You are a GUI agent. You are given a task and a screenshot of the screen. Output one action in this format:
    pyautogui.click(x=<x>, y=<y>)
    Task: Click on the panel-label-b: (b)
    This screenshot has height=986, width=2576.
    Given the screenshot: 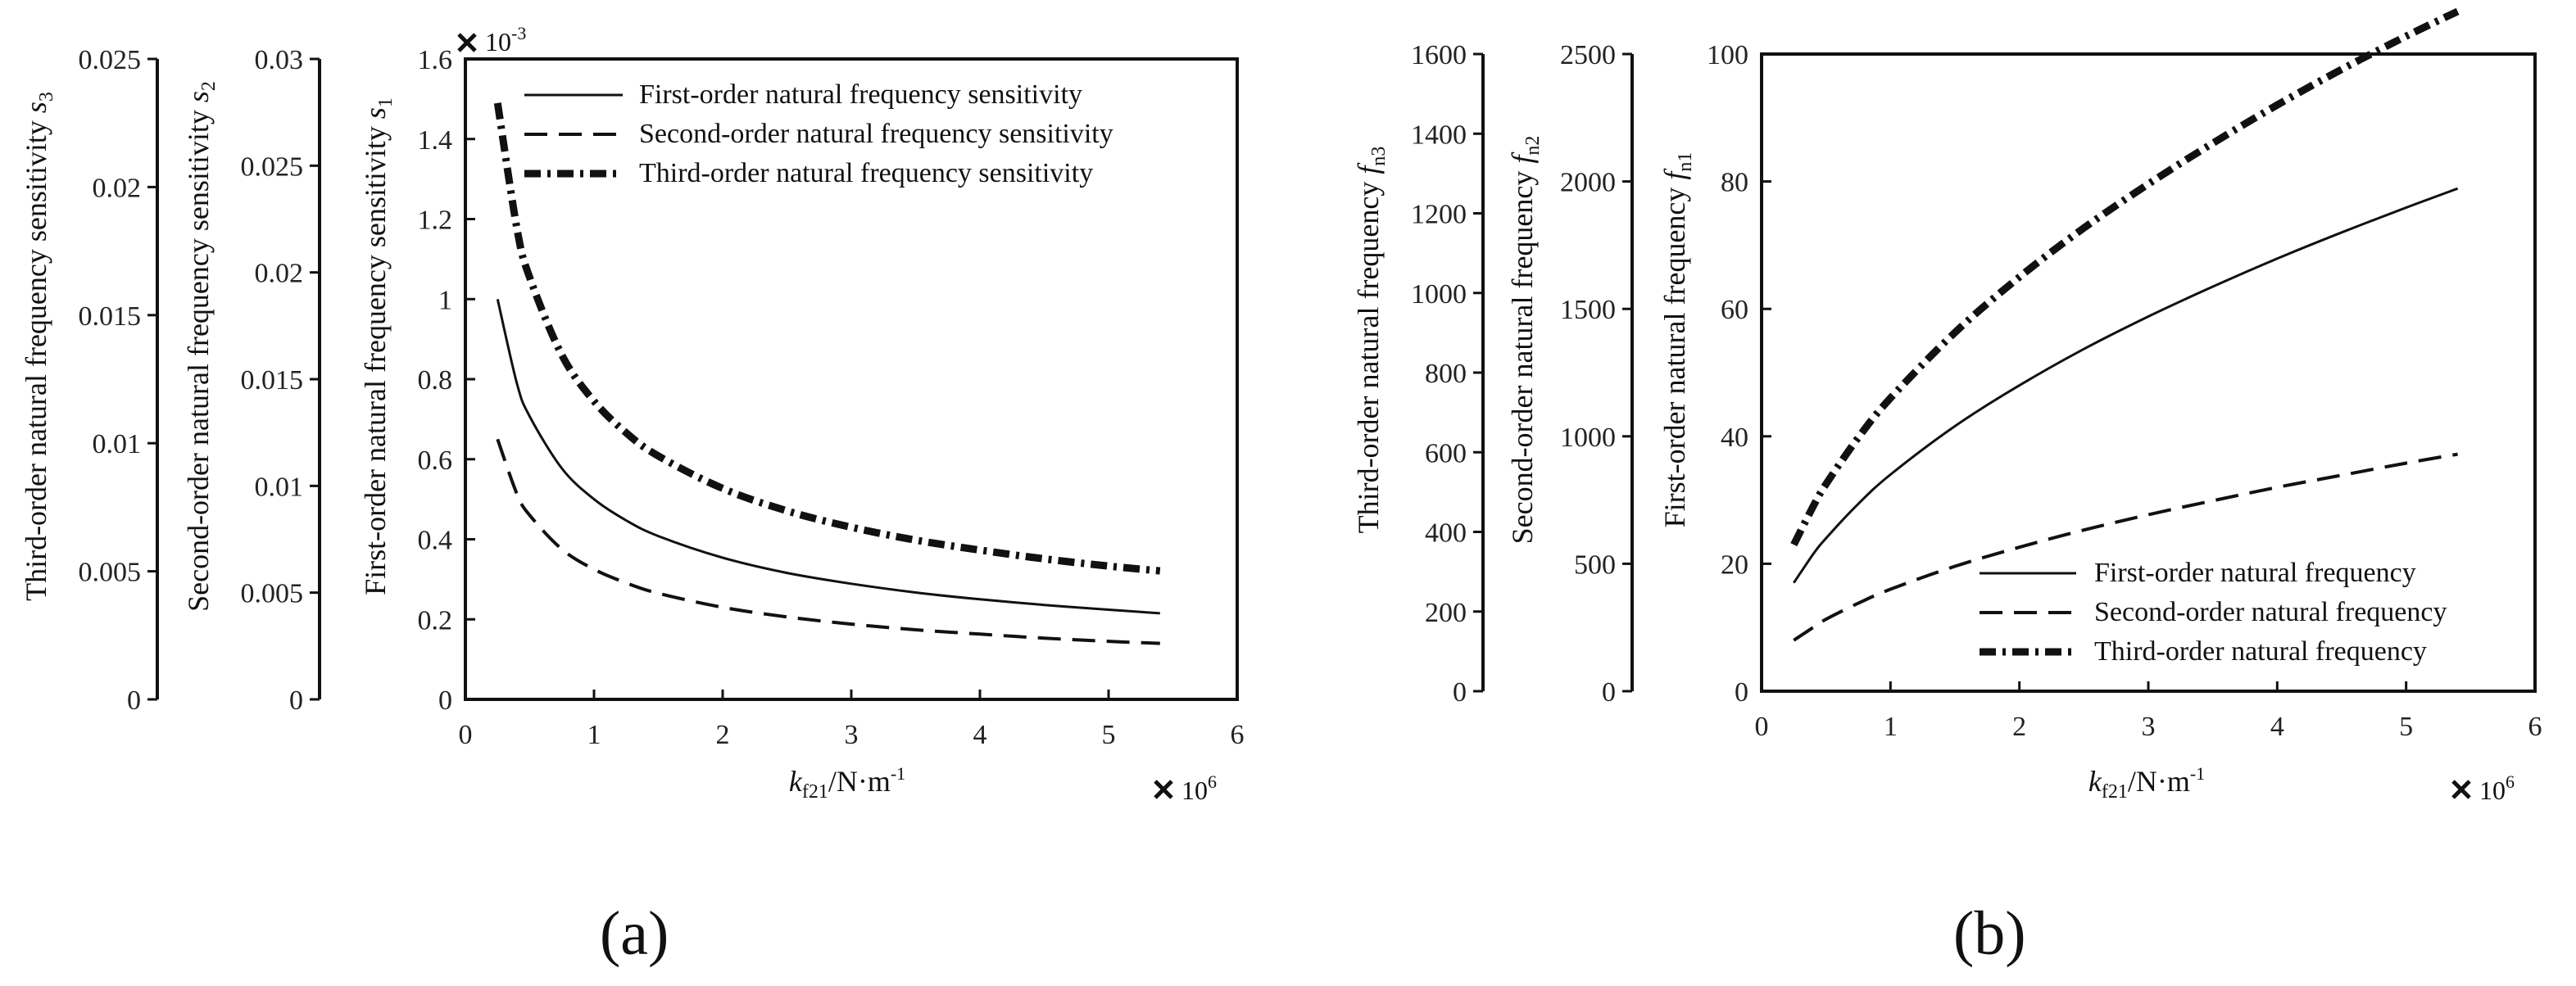 What is the action you would take?
    pyautogui.click(x=1989, y=933)
    